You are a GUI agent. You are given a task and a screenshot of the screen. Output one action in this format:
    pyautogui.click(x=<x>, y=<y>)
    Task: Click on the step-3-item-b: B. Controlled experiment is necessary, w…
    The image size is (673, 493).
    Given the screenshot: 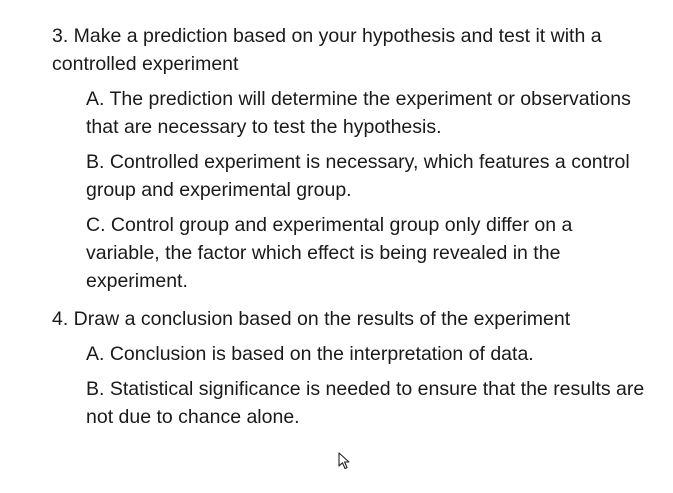 What is the action you would take?
    pyautogui.click(x=358, y=176)
    